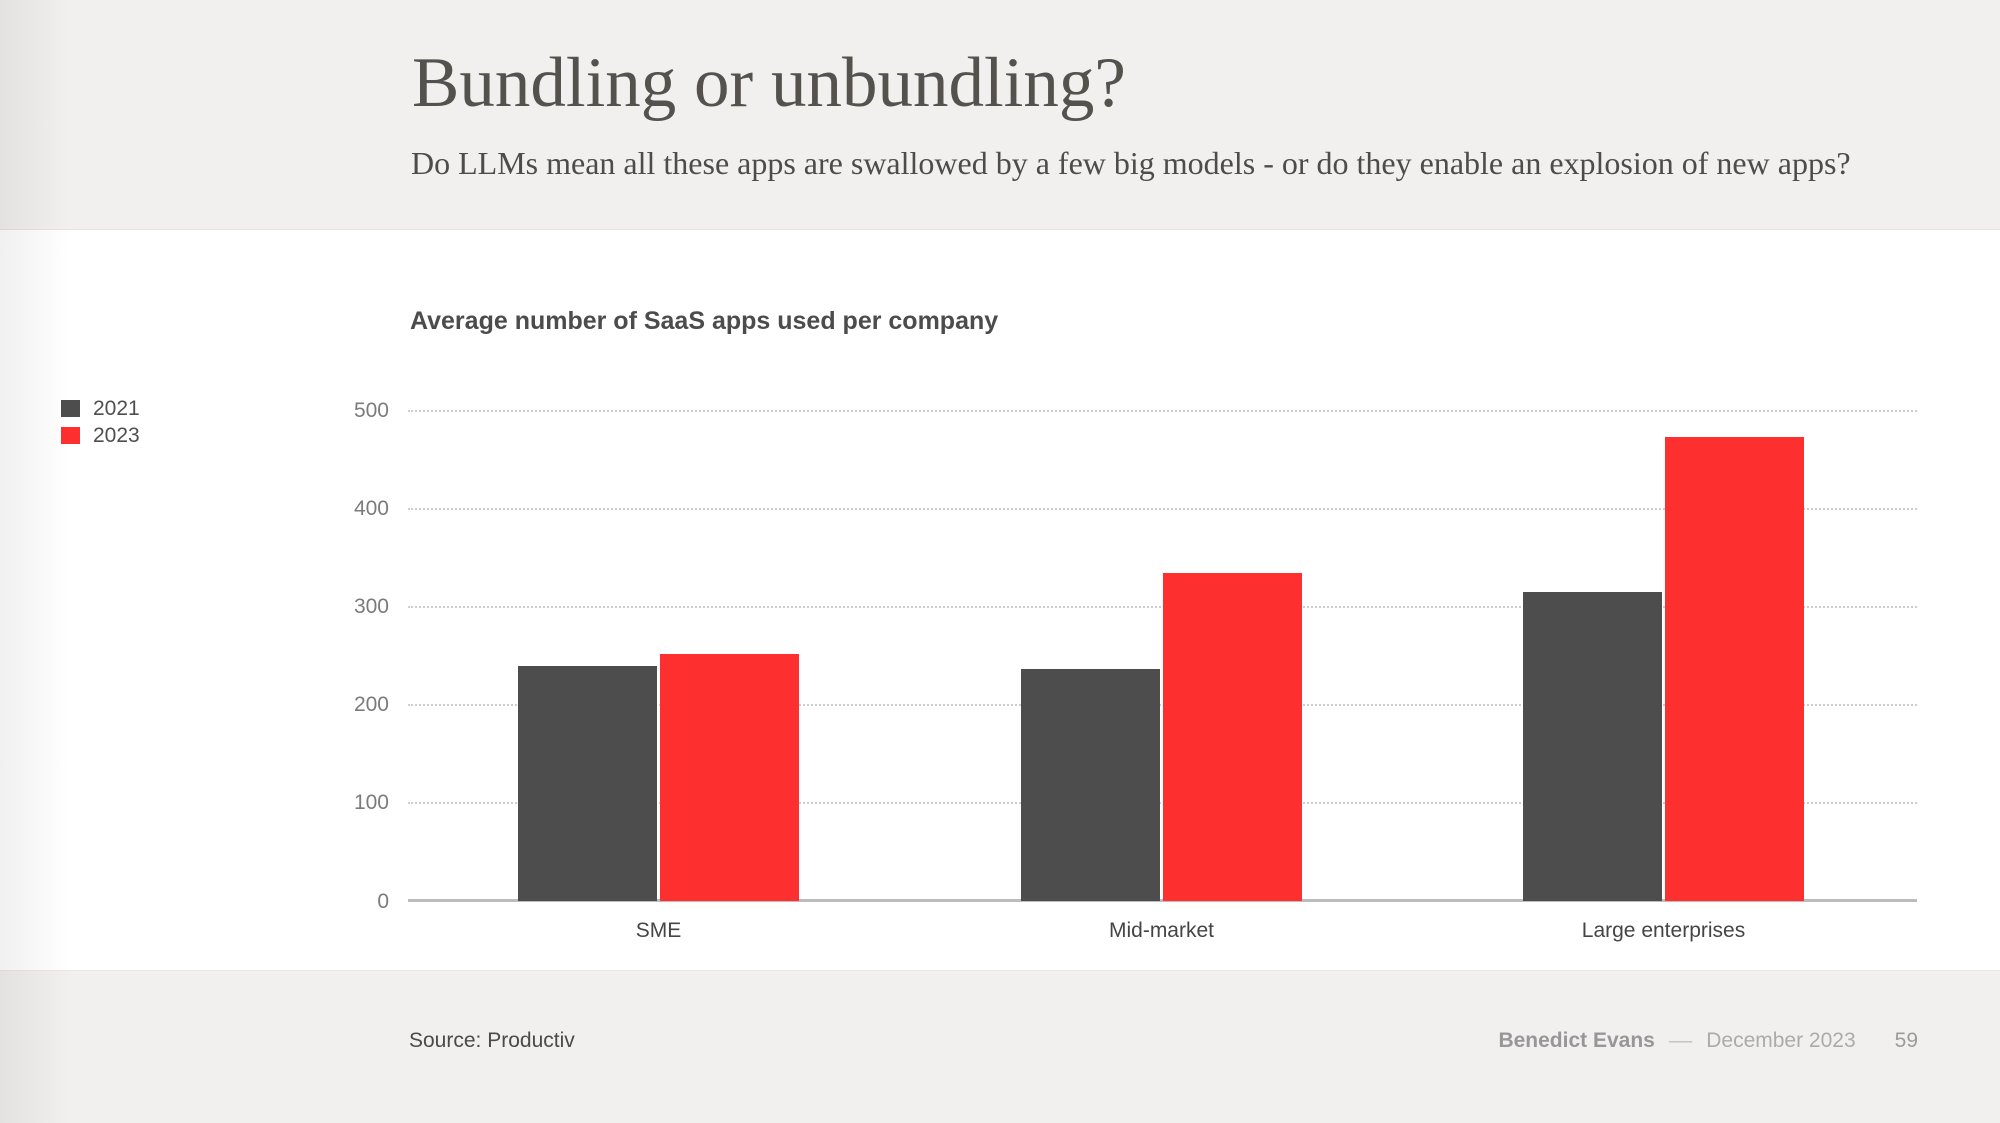  Describe the element at coordinates (1161, 930) in the screenshot. I see `category-label-mid-market: Mid-market` at that location.